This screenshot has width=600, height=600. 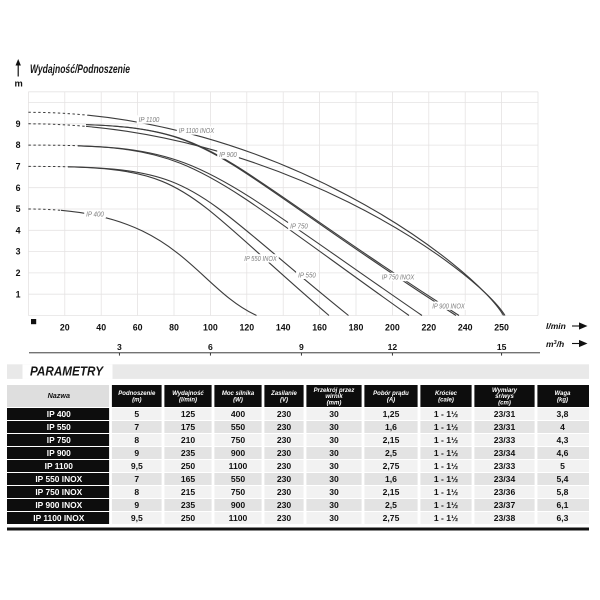 I want to click on svg-text: Przekrój przez, so click(x=334, y=391).